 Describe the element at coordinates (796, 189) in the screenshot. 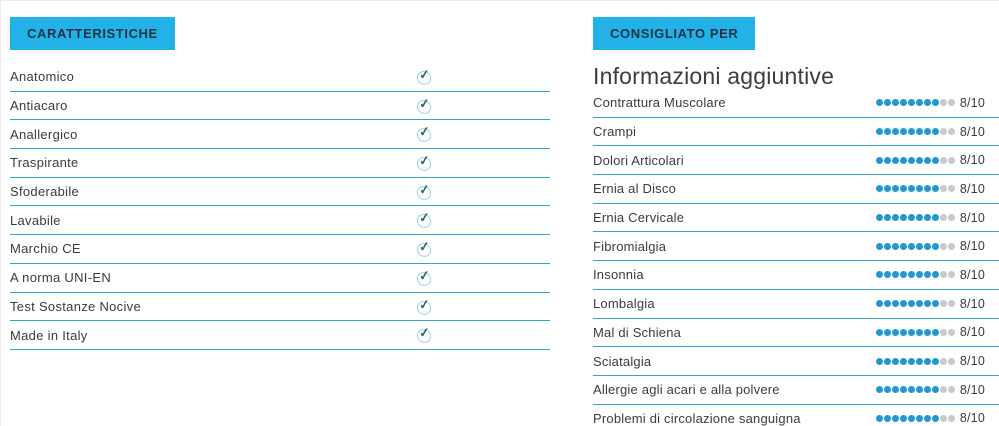

I see `rating-row: Ernia al Disco 8/10` at that location.